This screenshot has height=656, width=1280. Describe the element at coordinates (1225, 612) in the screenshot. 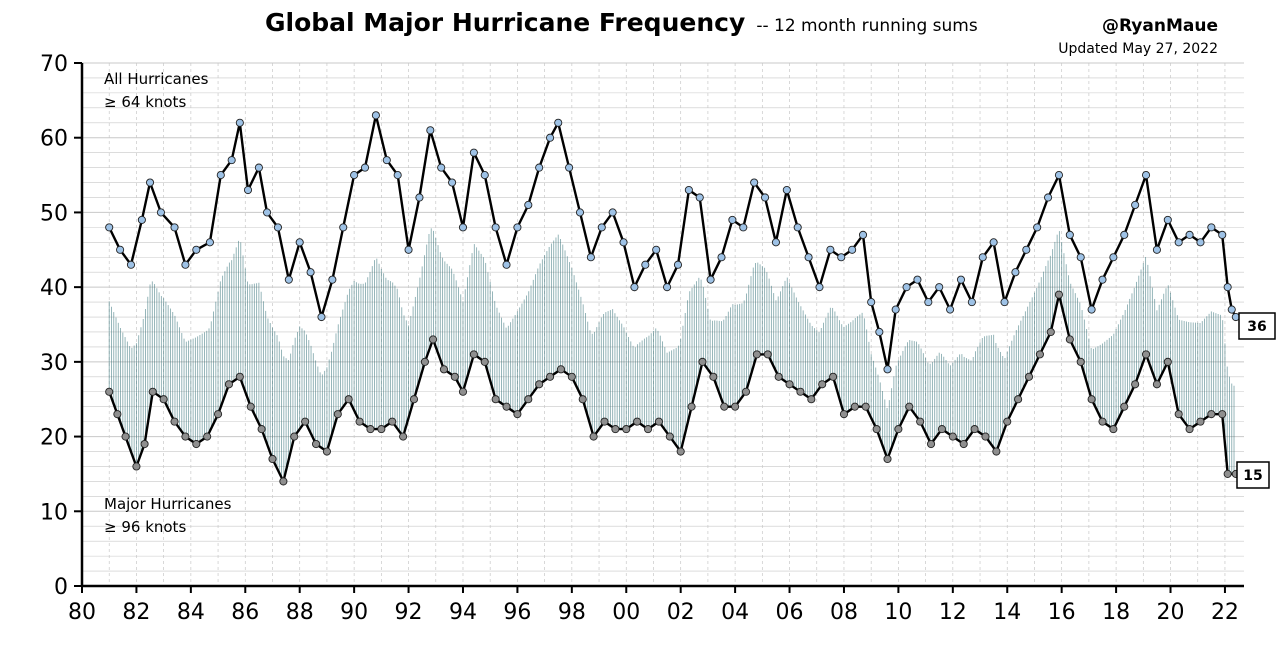

I see `x-tick-label: 22` at that location.